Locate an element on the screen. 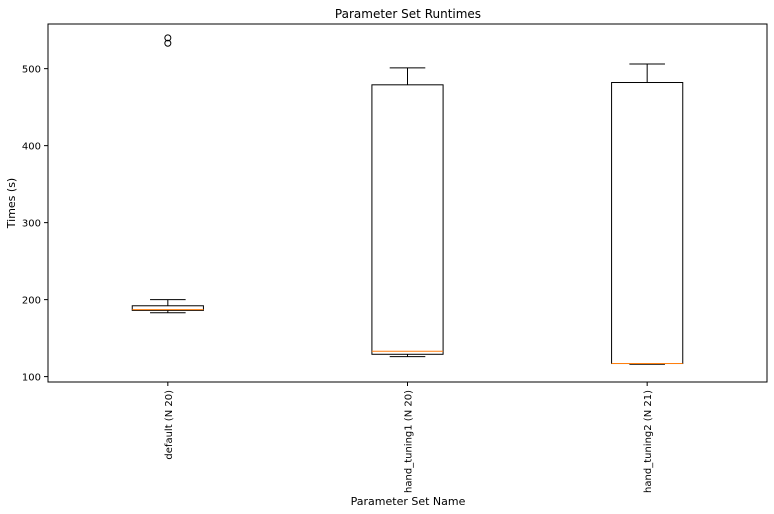 This screenshot has width=774, height=514. y-axis-label: Times (s) is located at coordinates (11, 203).